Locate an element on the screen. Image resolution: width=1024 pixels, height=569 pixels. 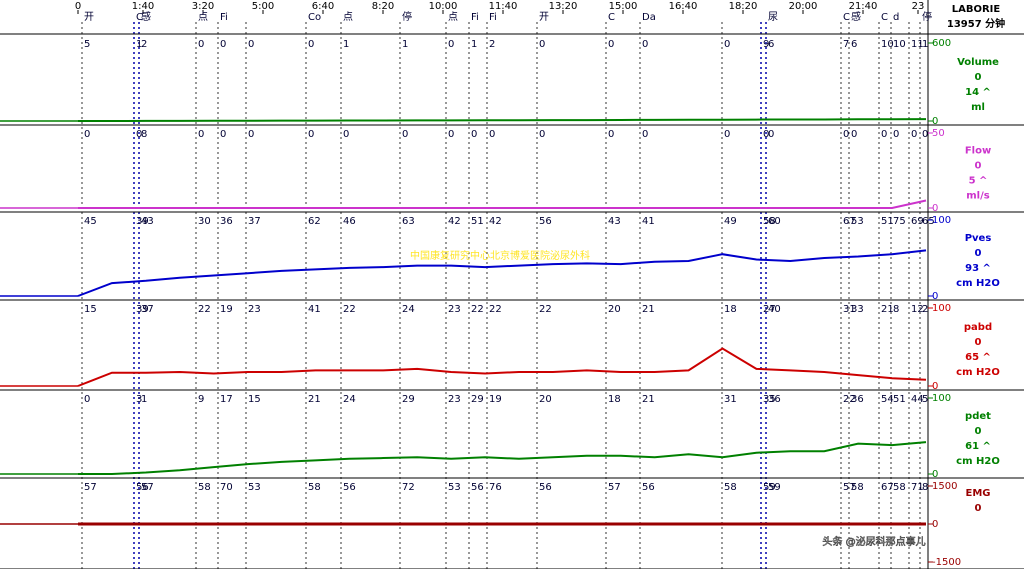
event-value: 75 is located at coordinates (899, 221).